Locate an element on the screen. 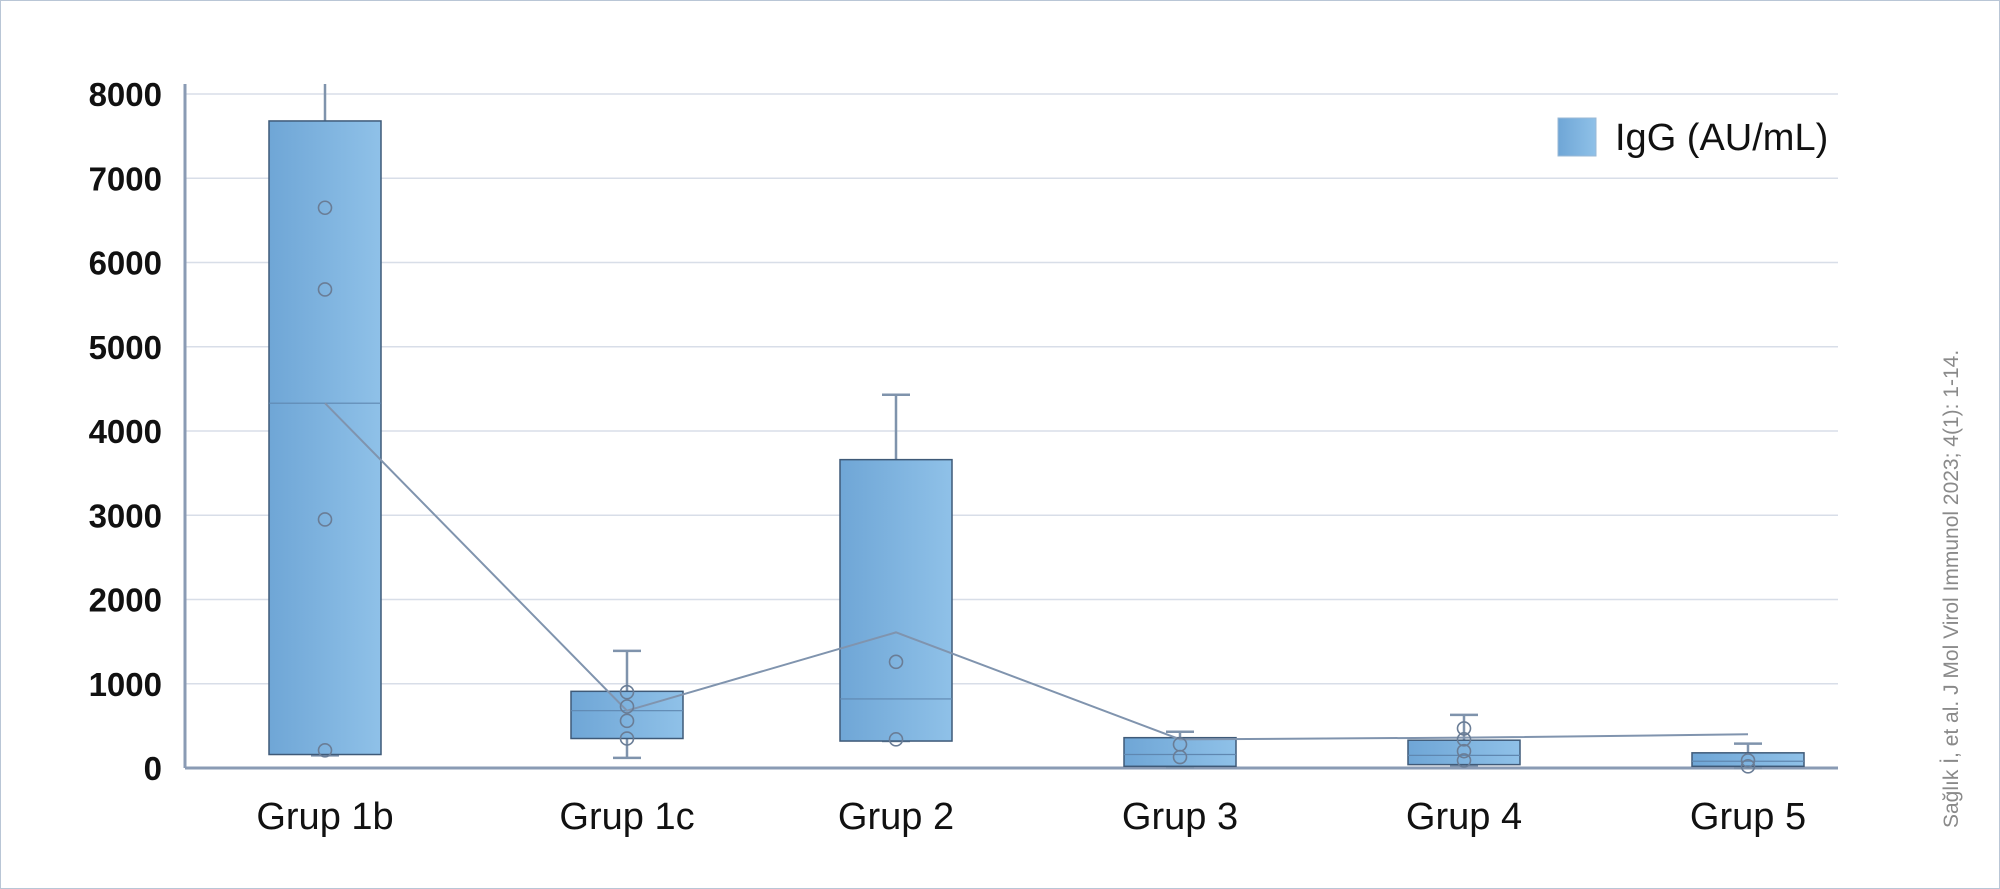  y-axis-ticks: 0 1000 2000 3000 4000 5000 6000 7000 8000 is located at coordinates (125, 431).